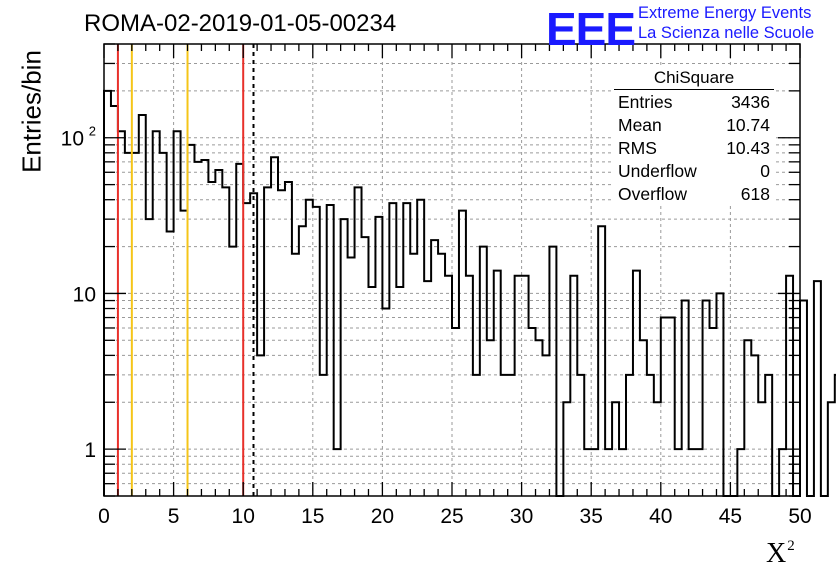 This screenshot has width=836, height=572. What do you see at coordinates (755, 194) in the screenshot?
I see `stats-value: 618` at bounding box center [755, 194].